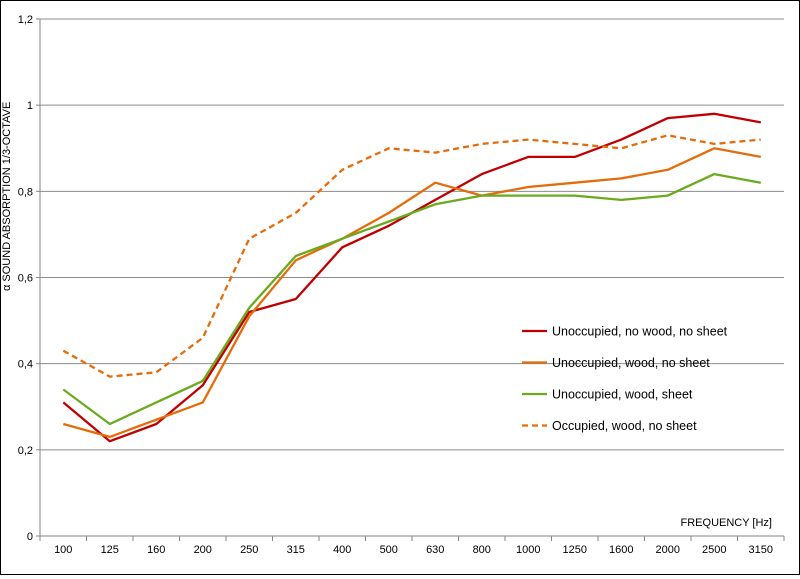  Describe the element at coordinates (25, 20) in the screenshot. I see `y-tick-label: 1,2` at that location.